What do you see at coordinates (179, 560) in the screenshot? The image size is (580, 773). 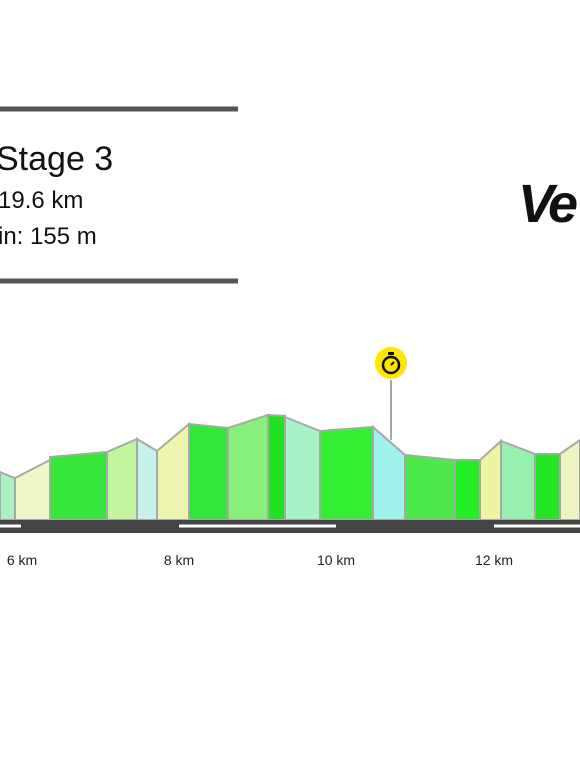 I see `km-label: 8 km` at bounding box center [179, 560].